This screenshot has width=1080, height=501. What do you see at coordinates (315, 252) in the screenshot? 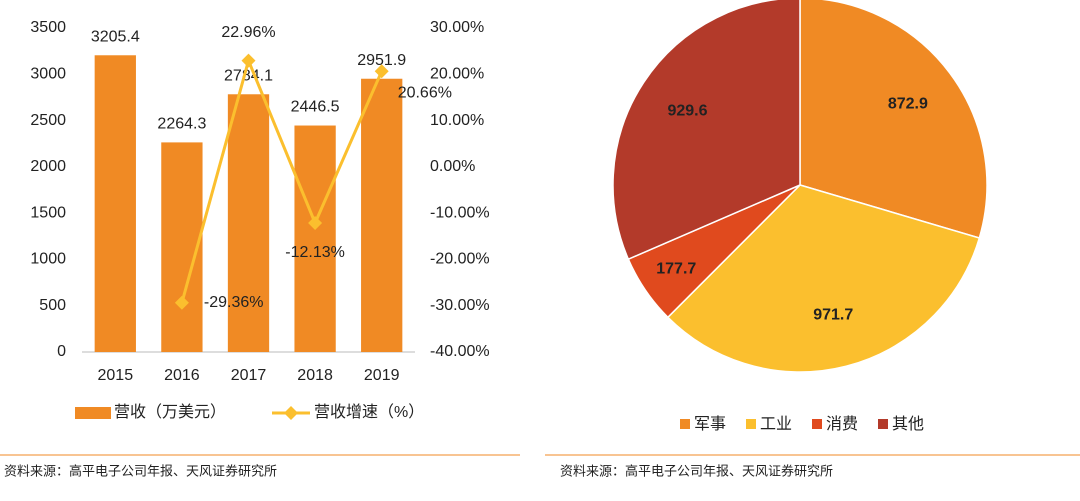
I see `line-value-label: -12.13%` at bounding box center [315, 252].